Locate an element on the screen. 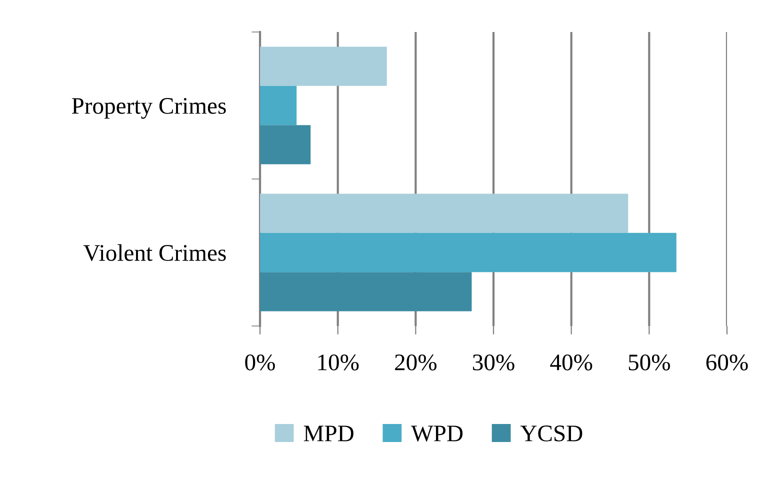  x-tick-label: 20% is located at coordinates (415, 362).